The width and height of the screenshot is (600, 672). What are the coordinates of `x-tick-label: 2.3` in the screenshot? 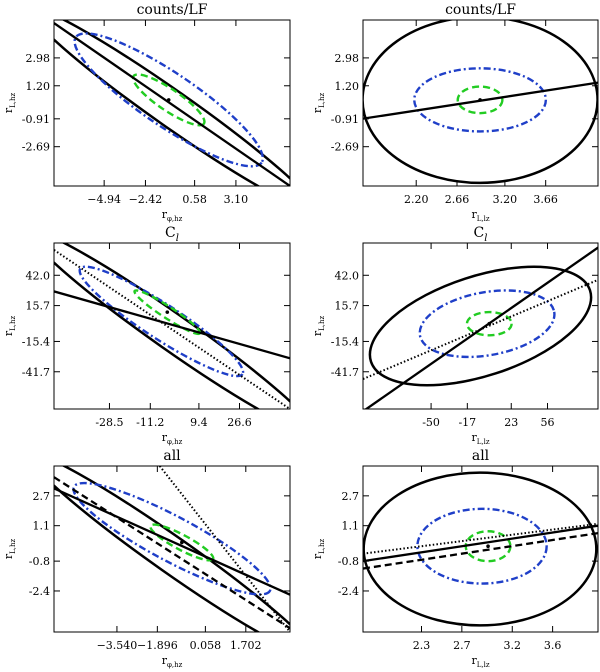 It's located at (422, 645).